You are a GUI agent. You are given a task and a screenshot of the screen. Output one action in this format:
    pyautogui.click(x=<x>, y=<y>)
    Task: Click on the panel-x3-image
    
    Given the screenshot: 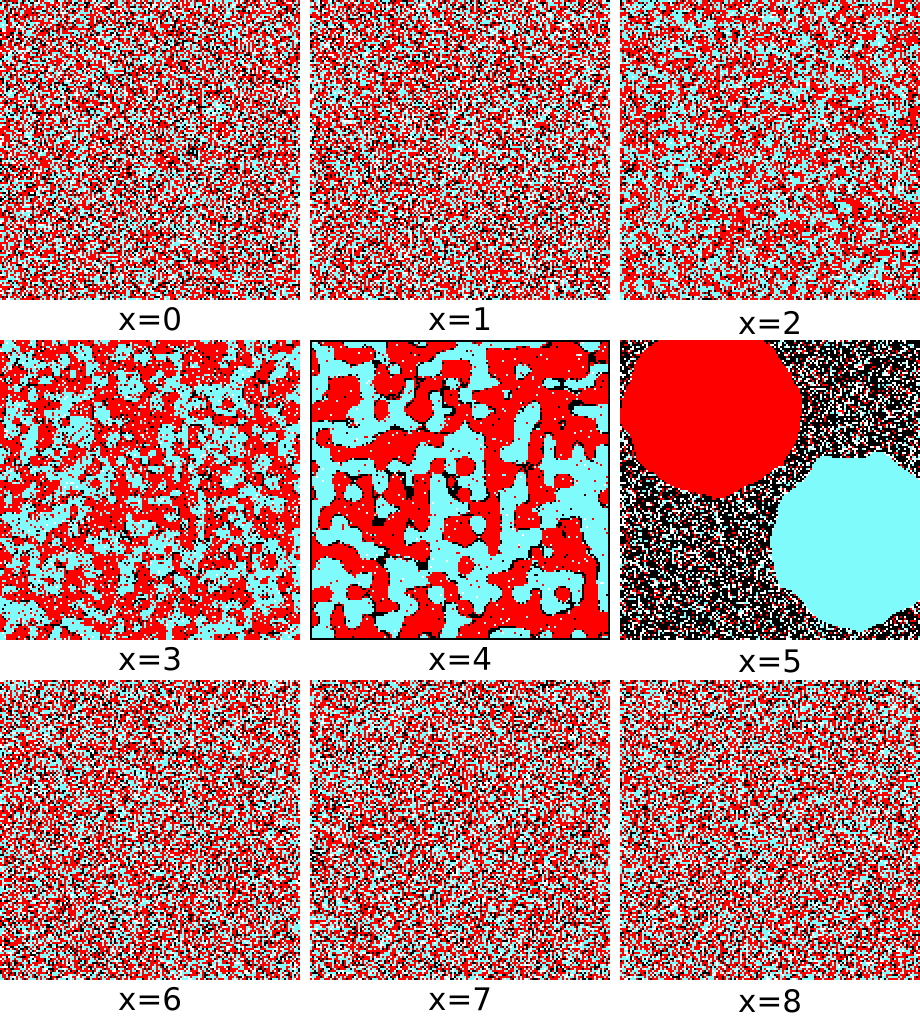 What is the action you would take?
    pyautogui.click(x=150, y=490)
    